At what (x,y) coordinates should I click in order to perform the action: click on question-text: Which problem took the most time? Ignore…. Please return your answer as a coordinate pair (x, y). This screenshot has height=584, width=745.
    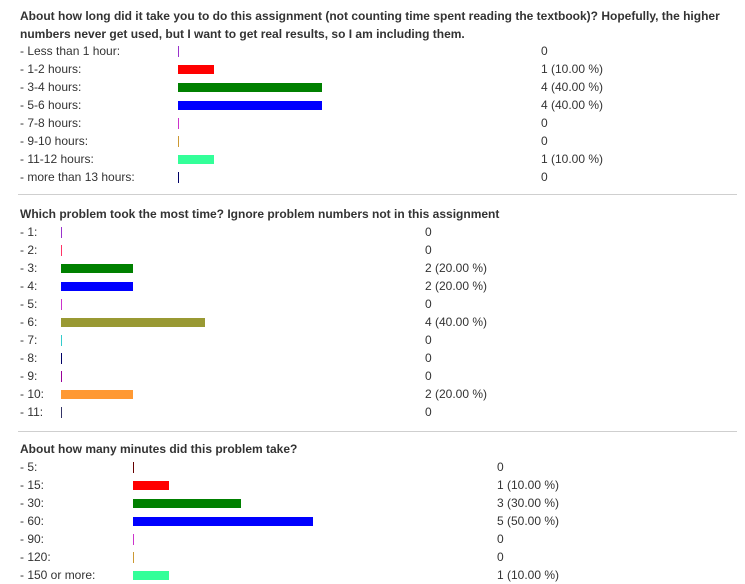
    Looking at the image, I should click on (260, 214).